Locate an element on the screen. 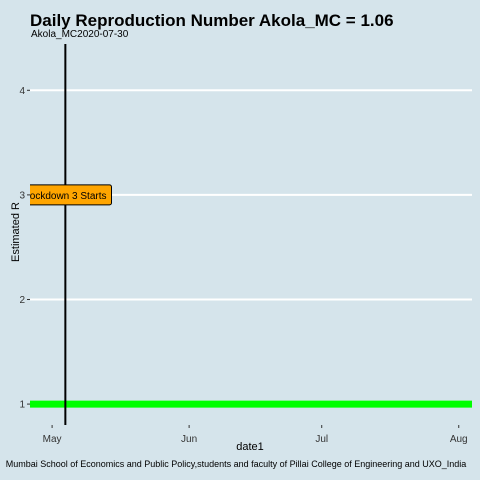 Image resolution: width=480 pixels, height=480 pixels. x-axis-title: date1 is located at coordinates (250, 447).